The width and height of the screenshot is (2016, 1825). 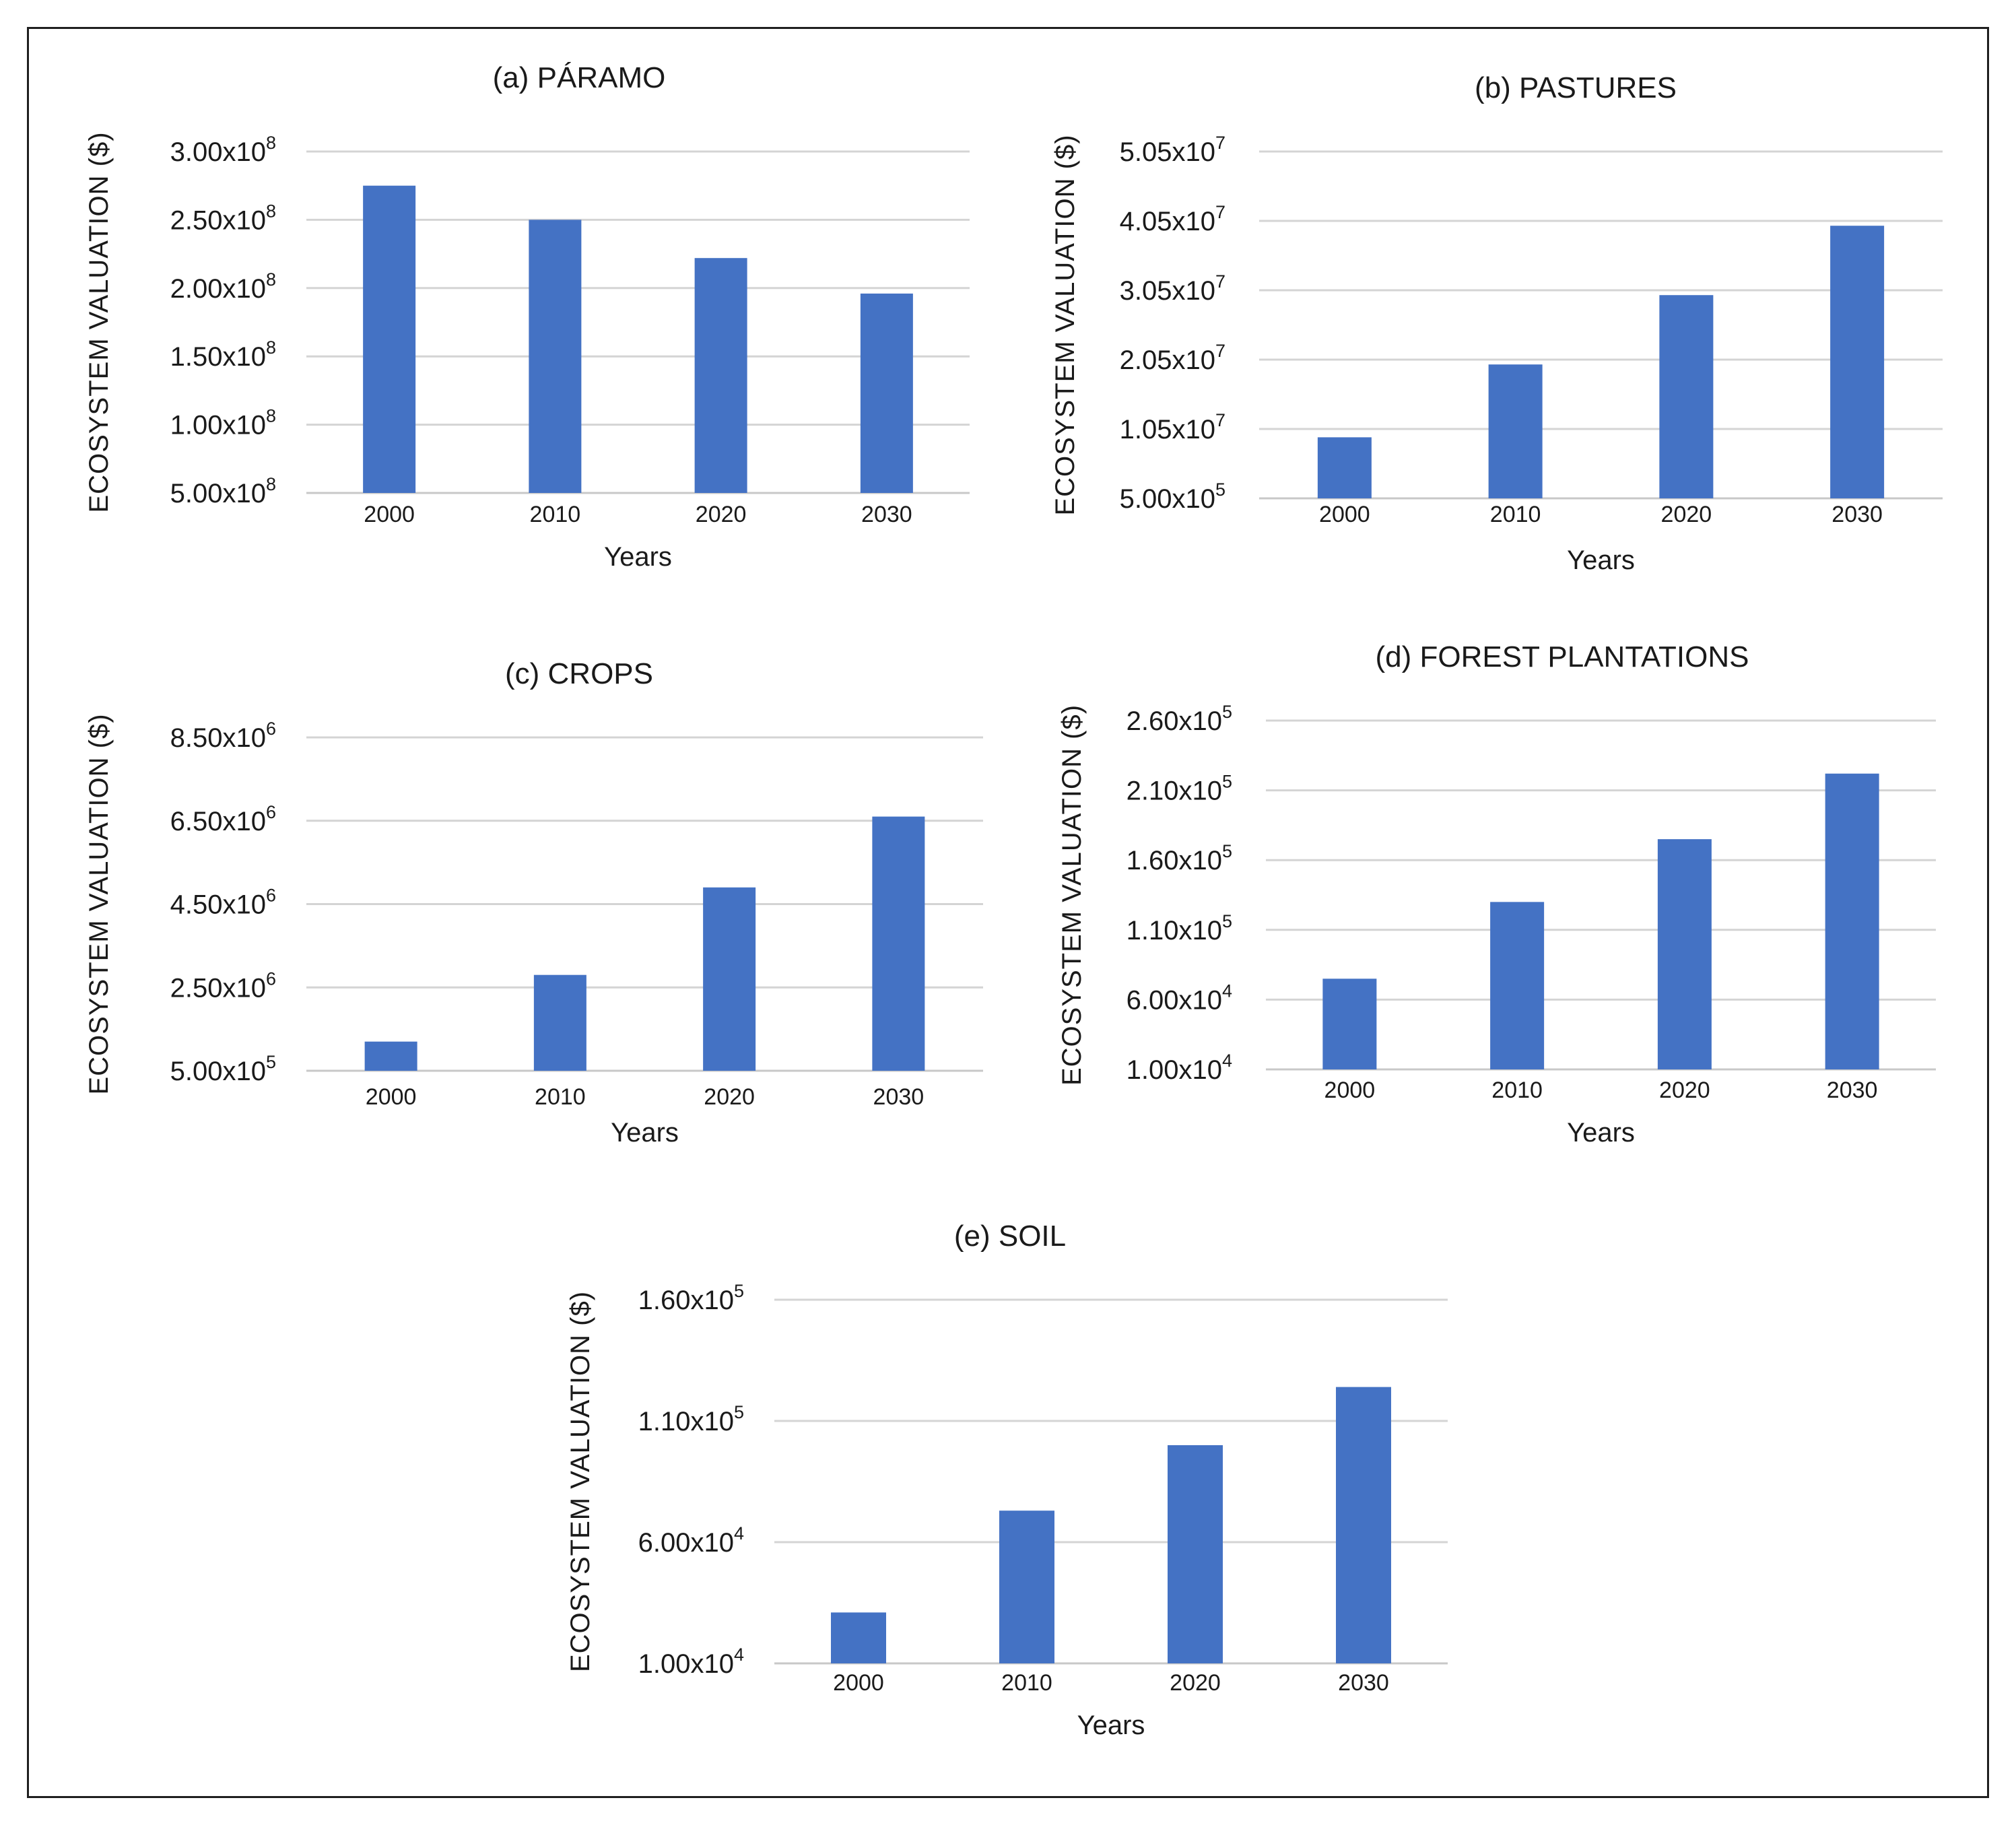 I want to click on y-tick-mantissa: 3.00x10, so click(x=218, y=152).